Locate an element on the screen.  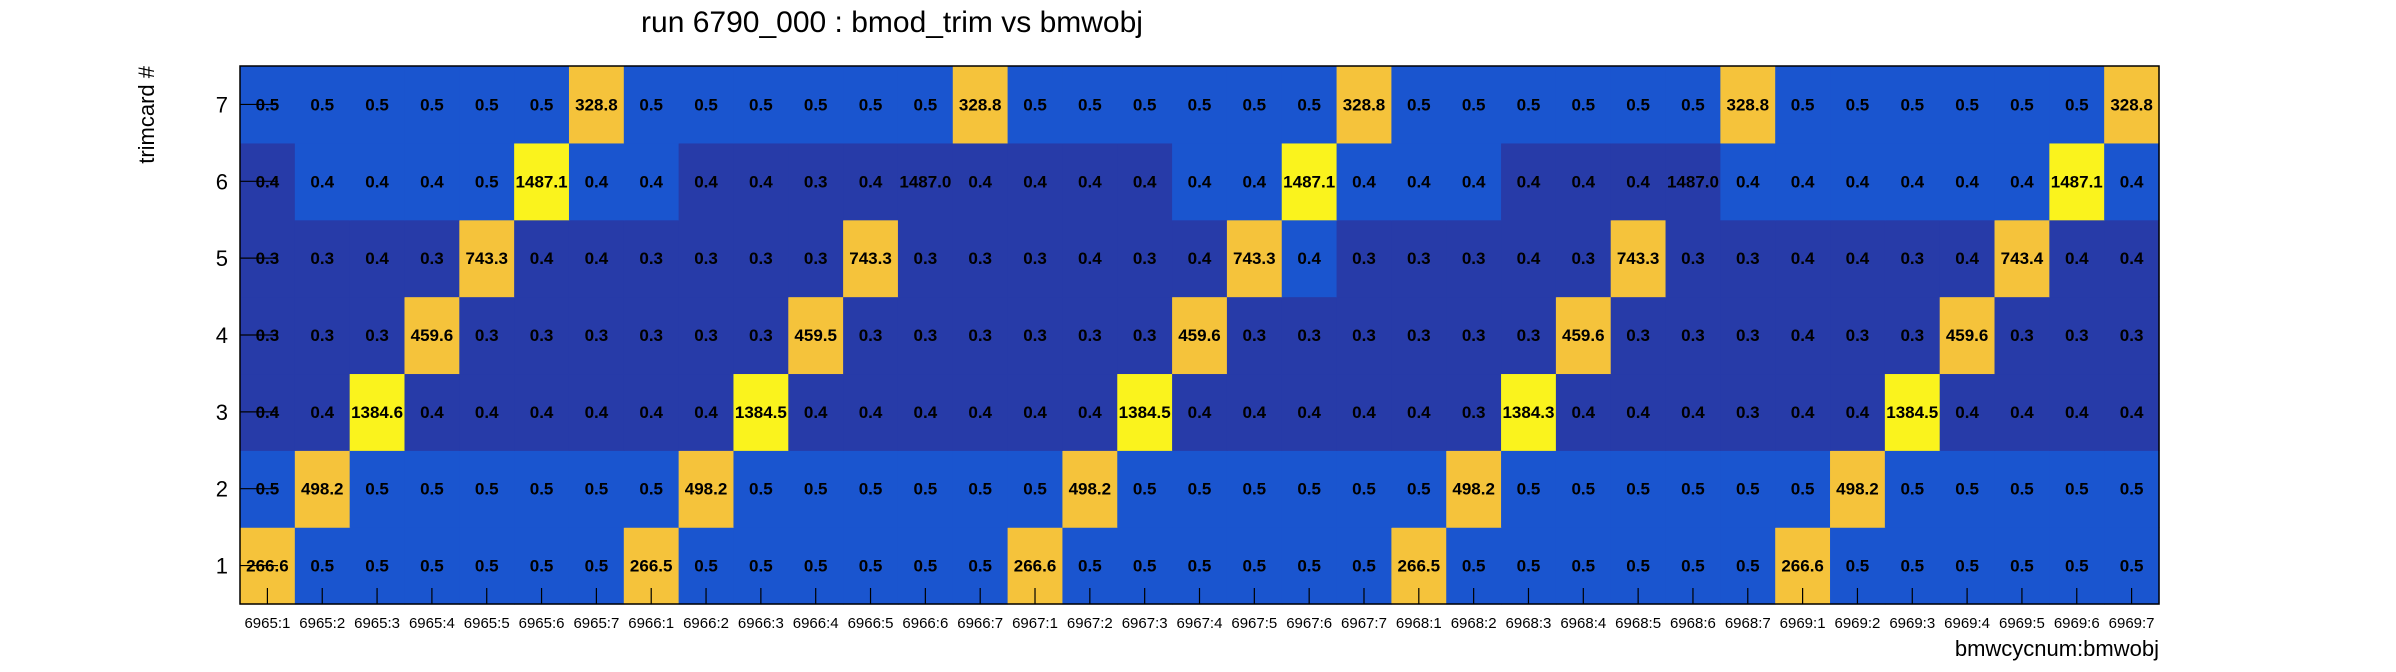
x-tick-label: 6968:4 is located at coordinates (1583, 623).